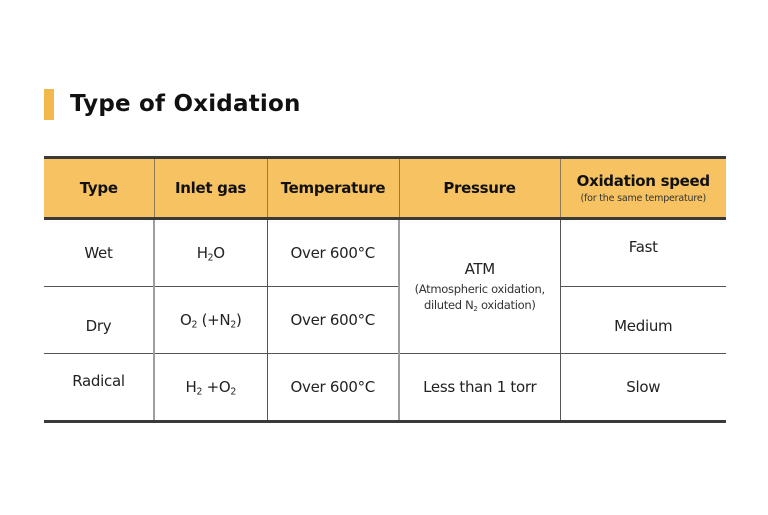 The image size is (768, 515). What do you see at coordinates (475, 308) in the screenshot?
I see `note-subscript: 2` at bounding box center [475, 308].